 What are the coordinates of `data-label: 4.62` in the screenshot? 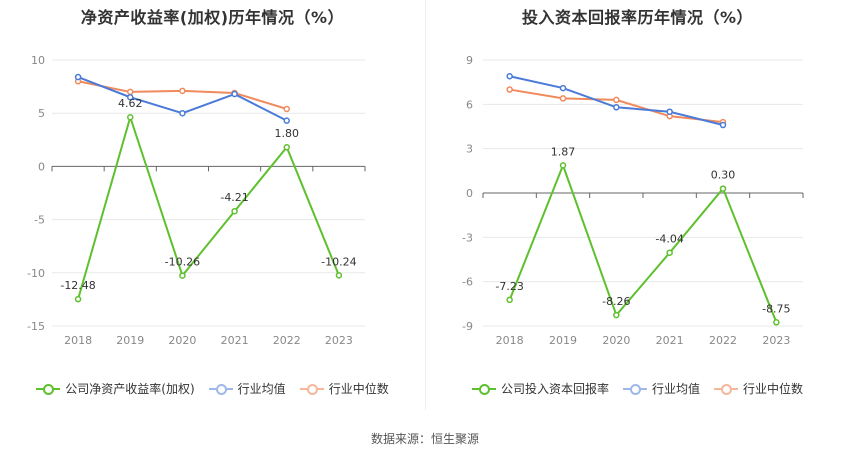 It's located at (130, 103).